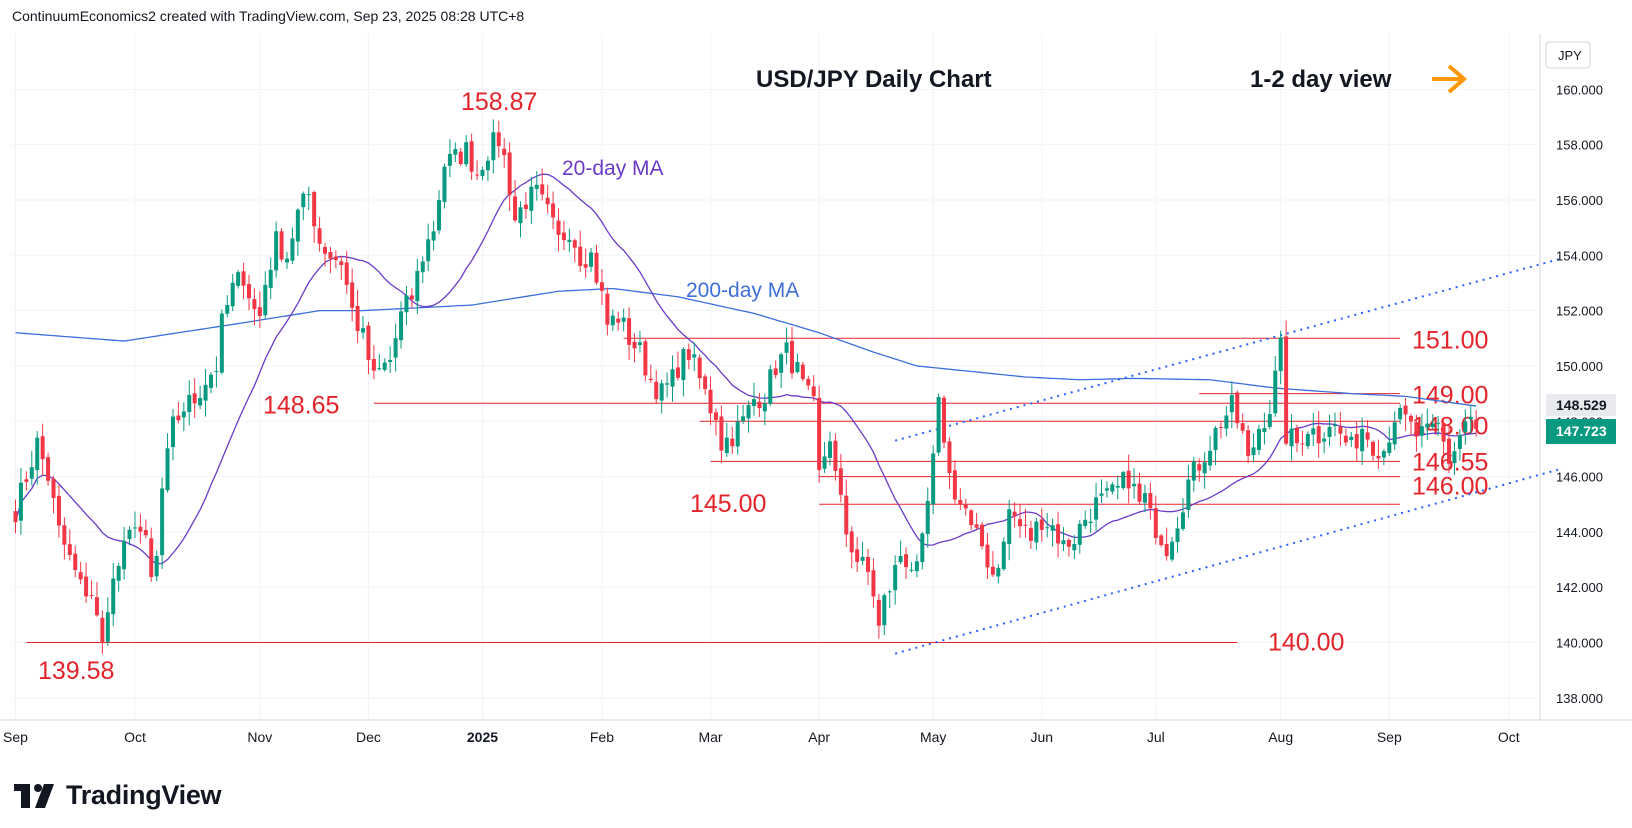 This screenshot has height=828, width=1632. I want to click on price-tick-label: 152.000, so click(1579, 311).